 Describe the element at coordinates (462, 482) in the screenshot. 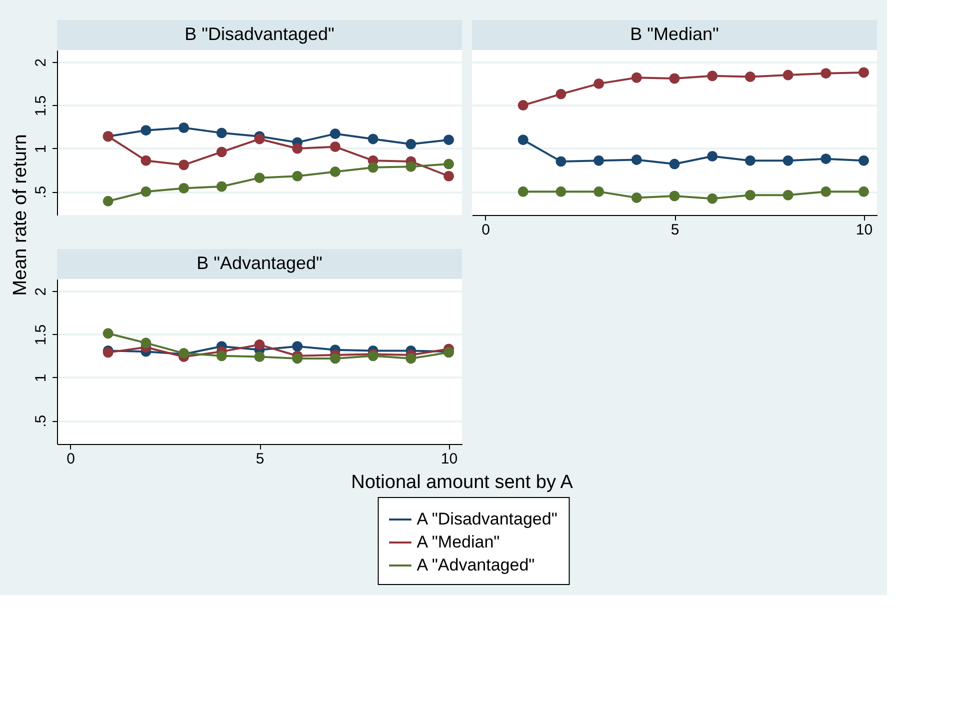

I see `x-axis-title: Notional amount sent by A` at that location.